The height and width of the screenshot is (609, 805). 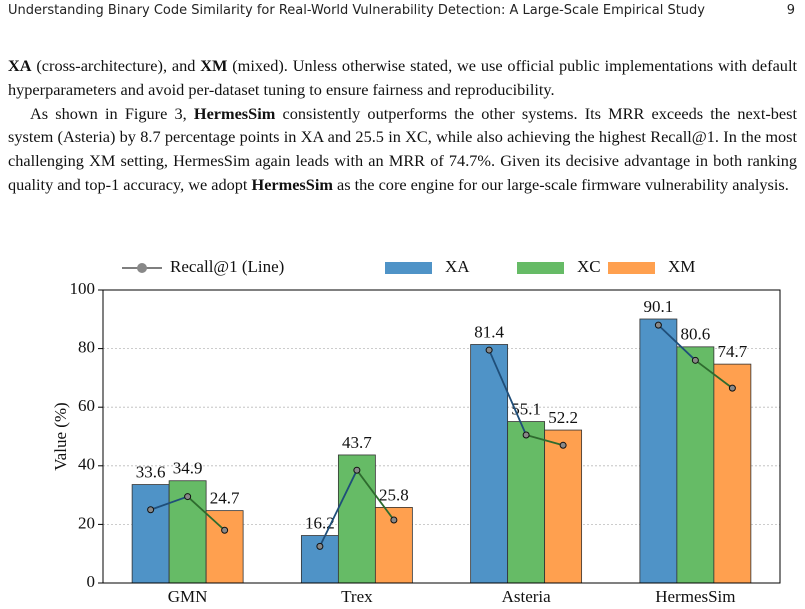 What do you see at coordinates (86, 464) in the screenshot?
I see `y-tick-label: 40` at bounding box center [86, 464].